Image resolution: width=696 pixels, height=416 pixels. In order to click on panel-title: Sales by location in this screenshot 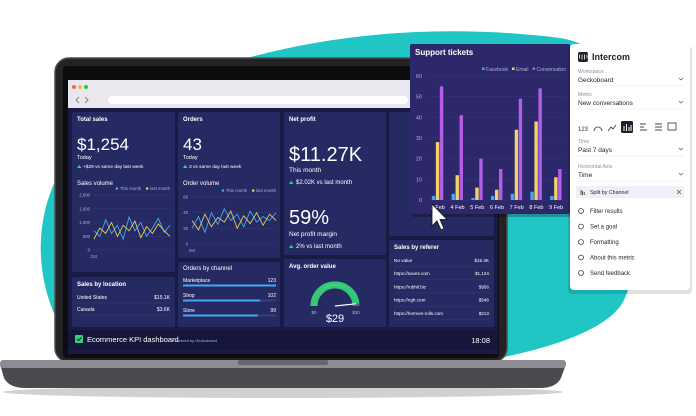, I will do `click(101, 285)`.